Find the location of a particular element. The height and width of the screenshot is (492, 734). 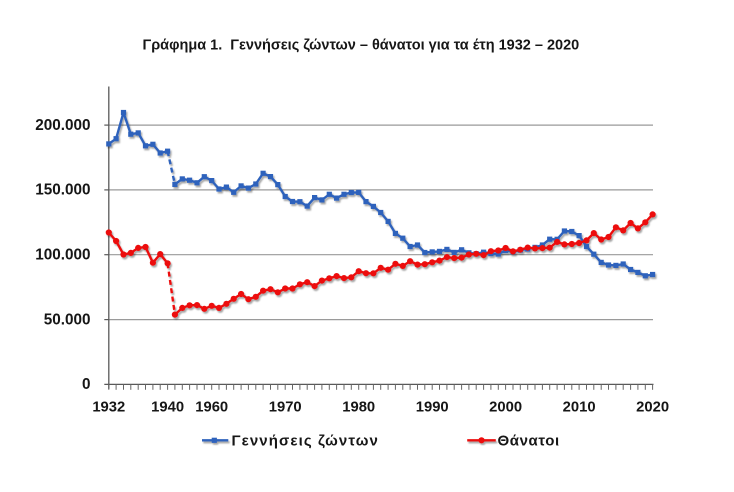

svg-text: 1940 is located at coordinates (167, 408).